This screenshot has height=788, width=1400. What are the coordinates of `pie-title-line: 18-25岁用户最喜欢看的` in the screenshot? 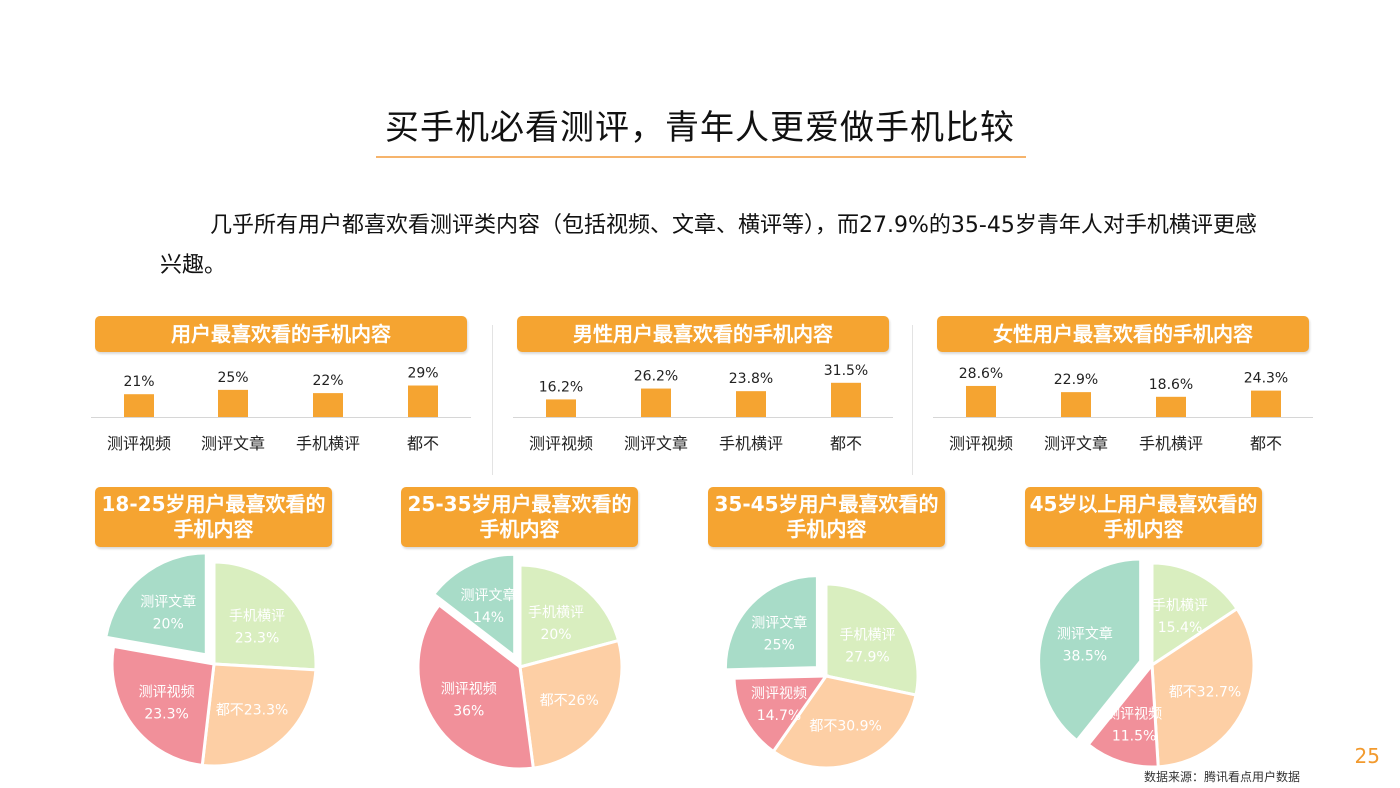 It's located at (213, 504).